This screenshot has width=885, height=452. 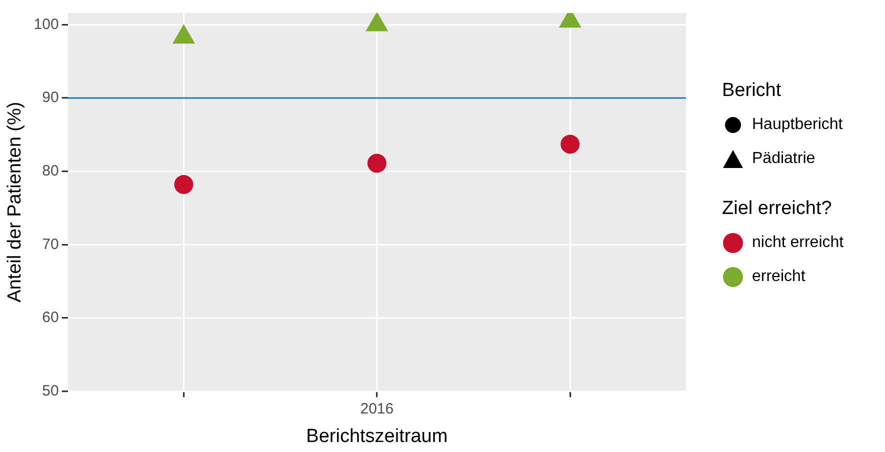 What do you see at coordinates (46, 24) in the screenshot?
I see `y-tick-label: 100` at bounding box center [46, 24].